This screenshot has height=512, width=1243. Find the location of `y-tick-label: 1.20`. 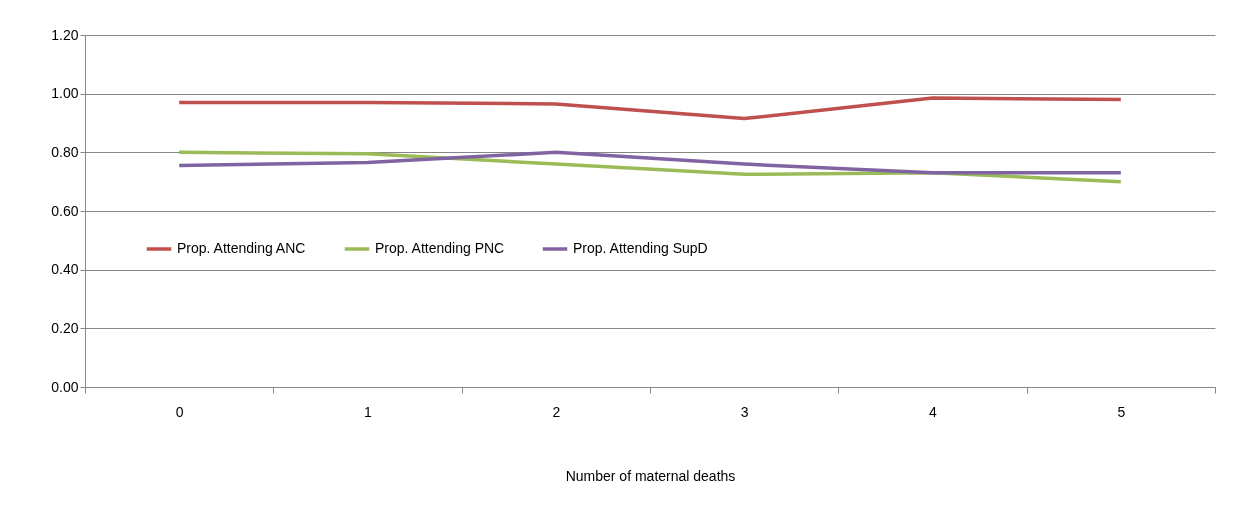

y-tick-label: 1.20 is located at coordinates (65, 34).